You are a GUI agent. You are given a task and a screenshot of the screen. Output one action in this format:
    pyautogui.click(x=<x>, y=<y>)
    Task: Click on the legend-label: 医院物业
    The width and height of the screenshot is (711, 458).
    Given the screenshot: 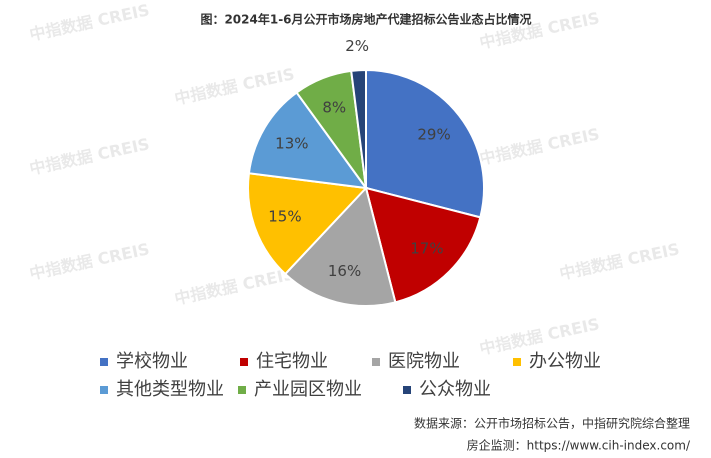 What is the action you would take?
    pyautogui.click(x=424, y=361)
    